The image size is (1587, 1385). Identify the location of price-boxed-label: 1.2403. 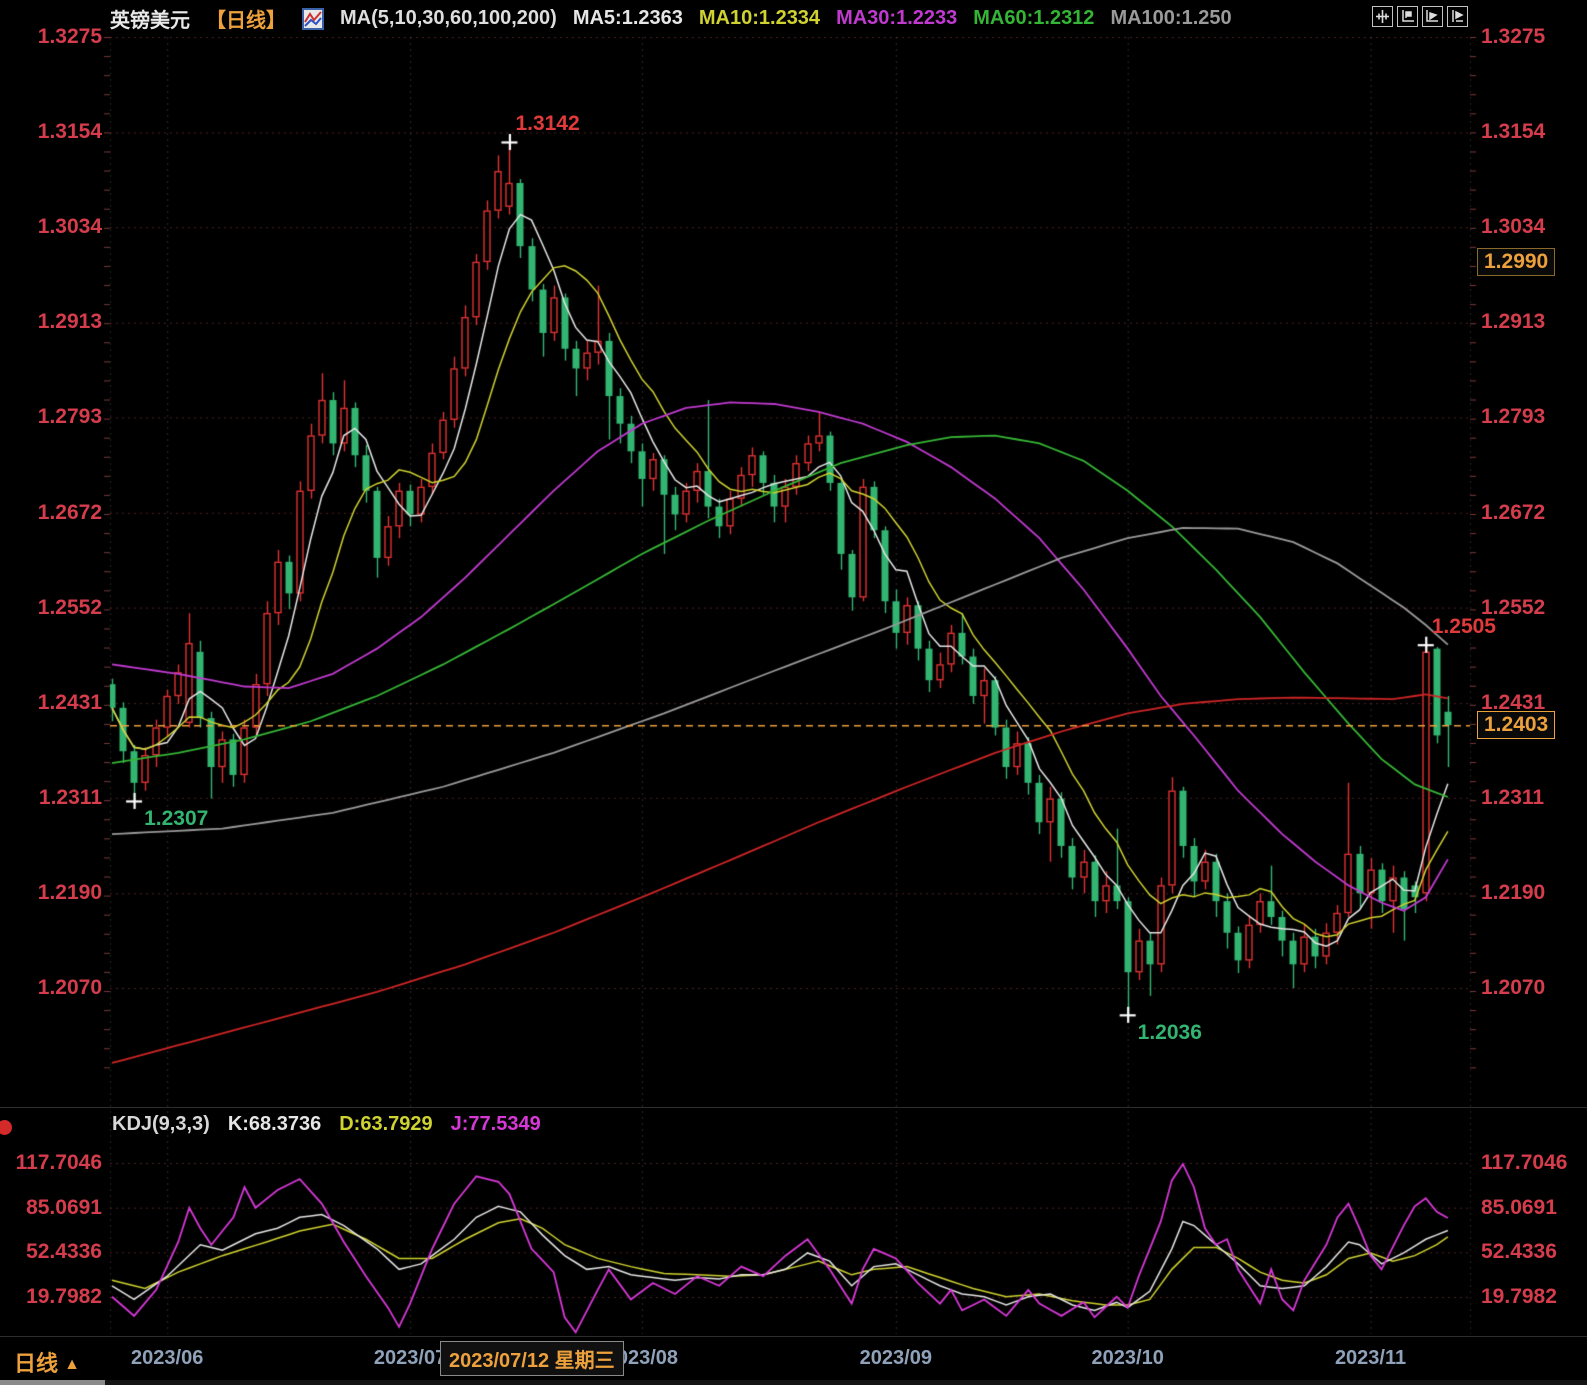
(1516, 725).